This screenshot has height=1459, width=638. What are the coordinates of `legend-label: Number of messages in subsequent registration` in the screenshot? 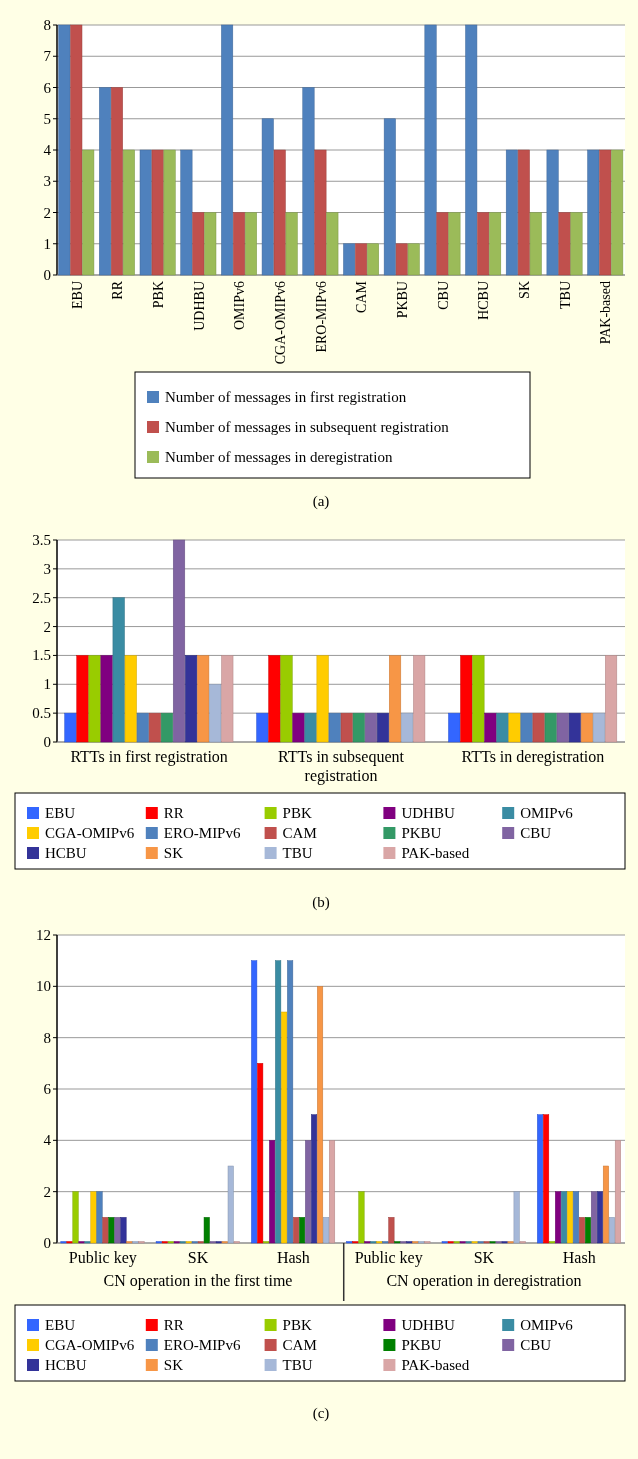 It's located at (307, 427).